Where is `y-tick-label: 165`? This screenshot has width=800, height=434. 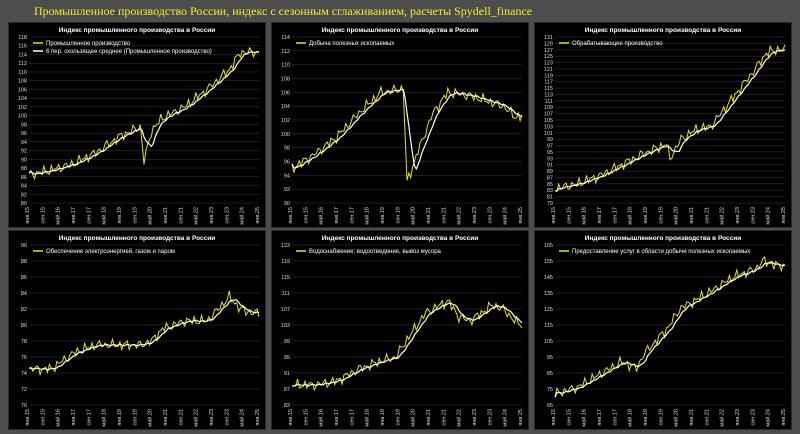
y-tick-label: 165 is located at coordinates (548, 246).